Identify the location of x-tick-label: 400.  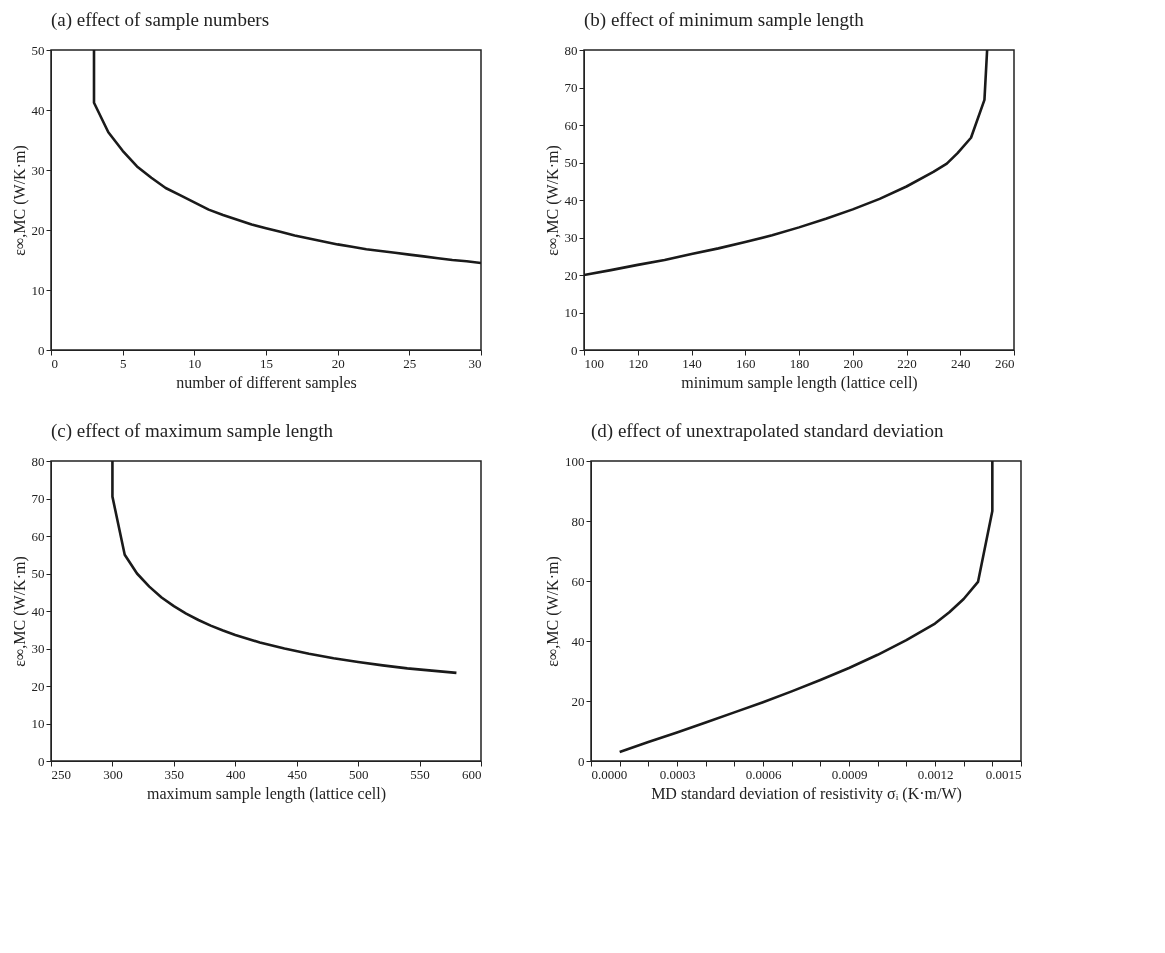
(236, 774).